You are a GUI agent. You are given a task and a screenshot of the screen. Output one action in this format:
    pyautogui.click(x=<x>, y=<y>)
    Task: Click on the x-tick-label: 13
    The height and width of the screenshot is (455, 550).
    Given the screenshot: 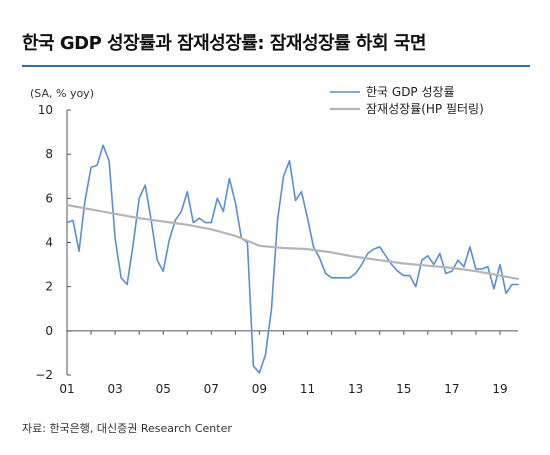 What is the action you would take?
    pyautogui.click(x=355, y=389)
    